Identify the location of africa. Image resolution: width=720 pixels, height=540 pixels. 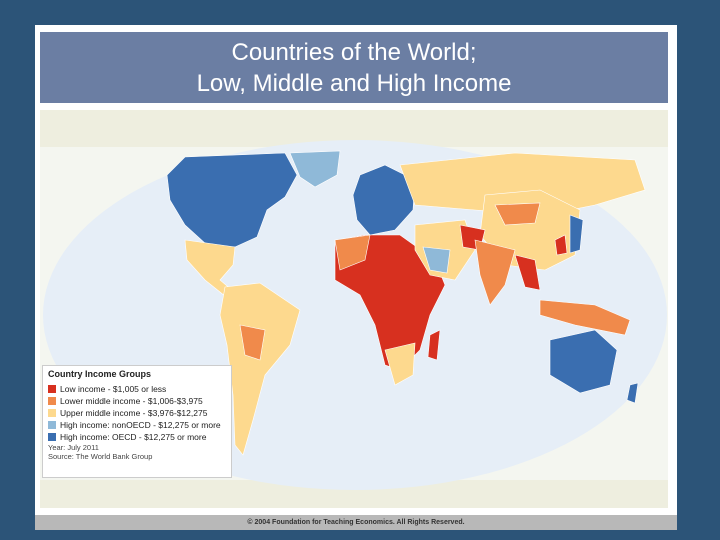
(390, 302).